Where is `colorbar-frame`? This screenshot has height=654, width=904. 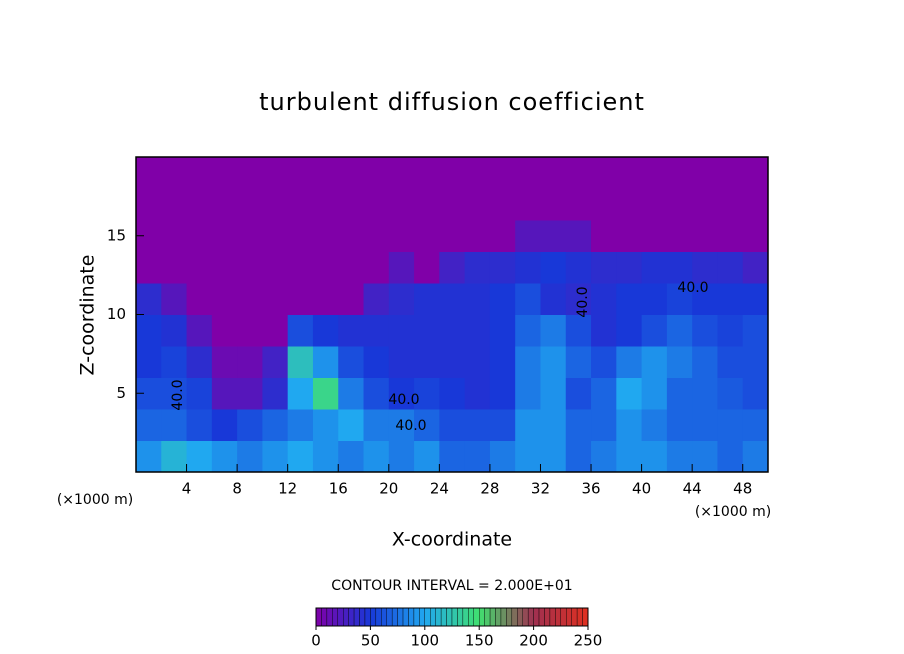 colorbar-frame is located at coordinates (452, 617).